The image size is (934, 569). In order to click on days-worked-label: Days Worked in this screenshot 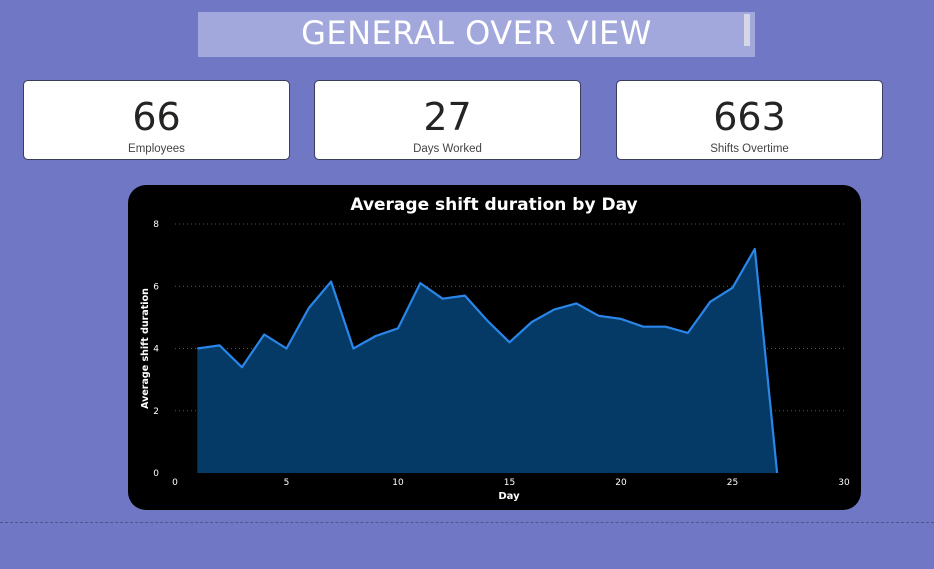, I will do `click(447, 149)`.